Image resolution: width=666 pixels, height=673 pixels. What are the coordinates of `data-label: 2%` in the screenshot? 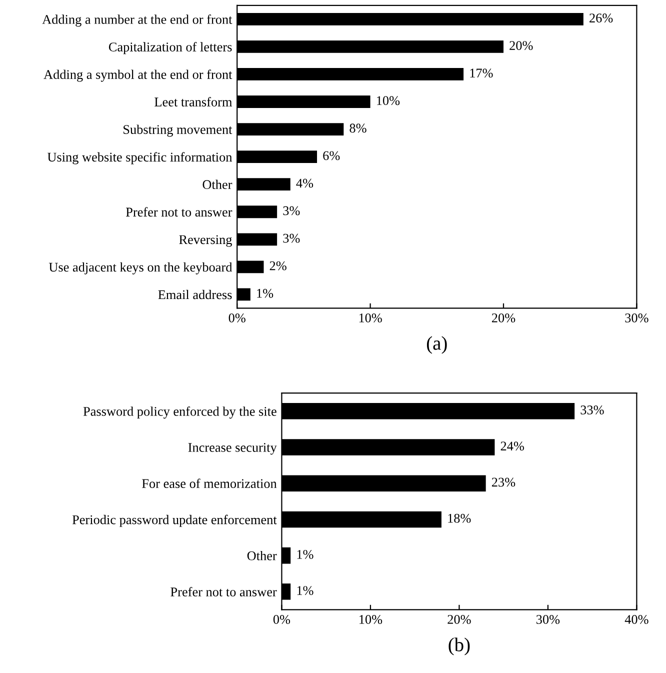 It's located at (278, 265).